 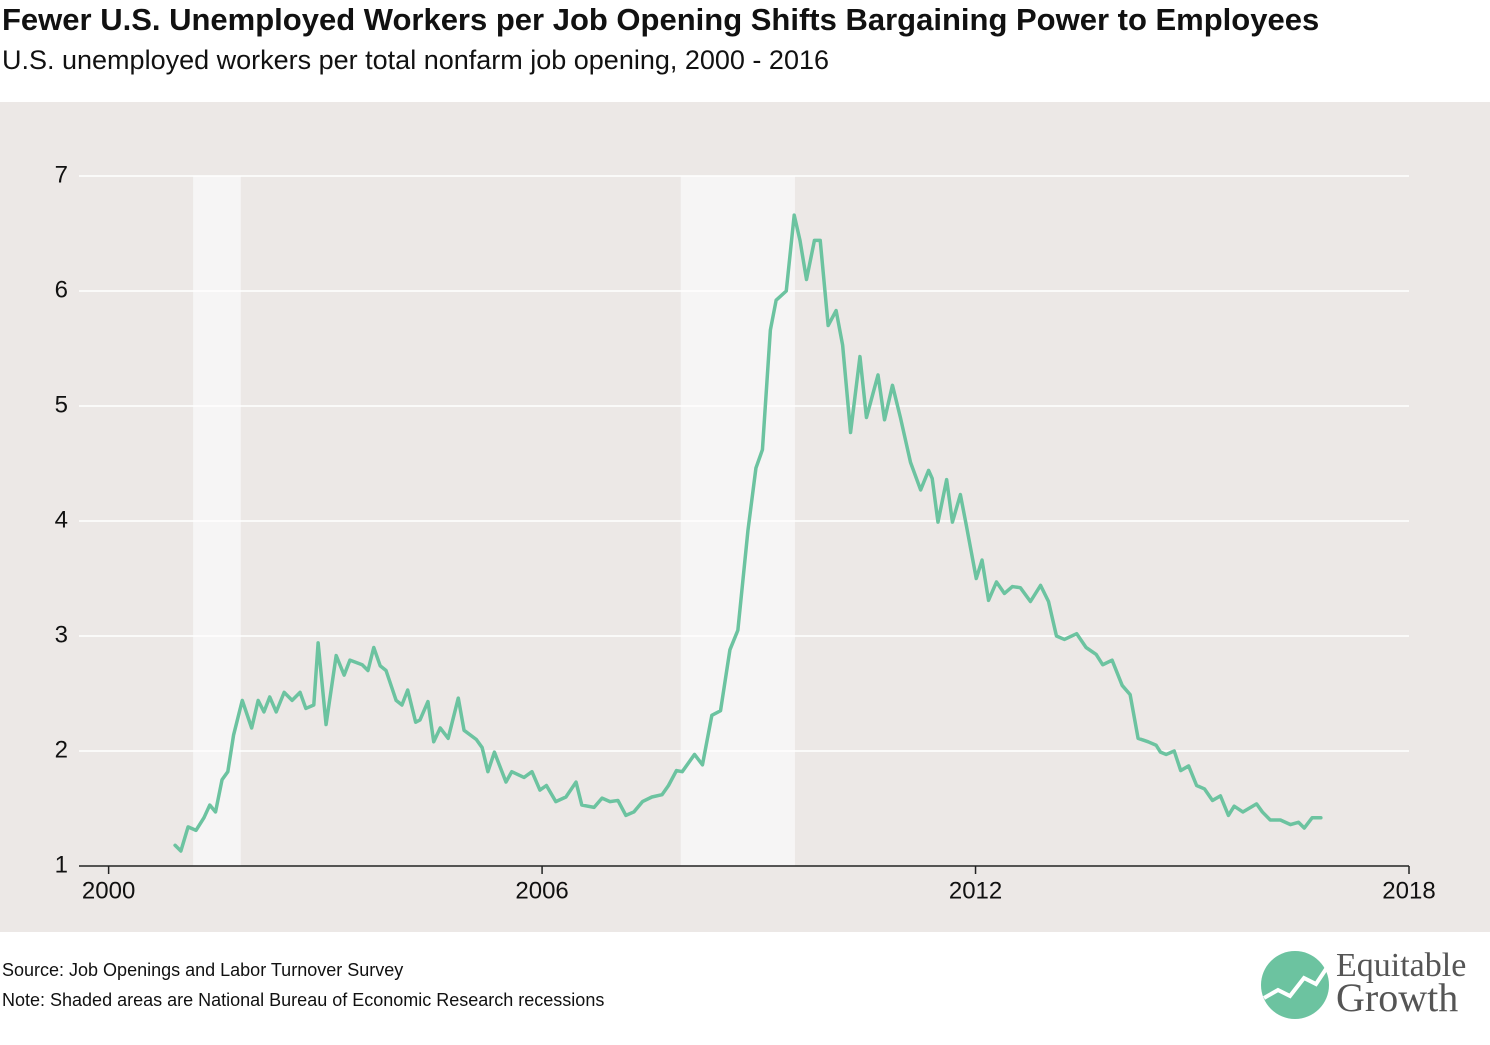 What do you see at coordinates (1408, 890) in the screenshot?
I see `x-tick-label: 2018` at bounding box center [1408, 890].